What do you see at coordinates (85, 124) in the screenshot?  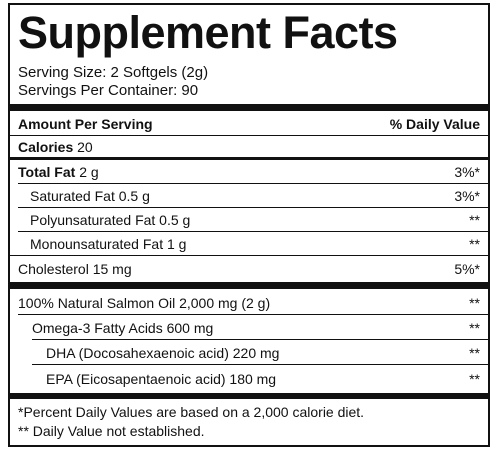 I see `header-amount: Amount Per Serving` at bounding box center [85, 124].